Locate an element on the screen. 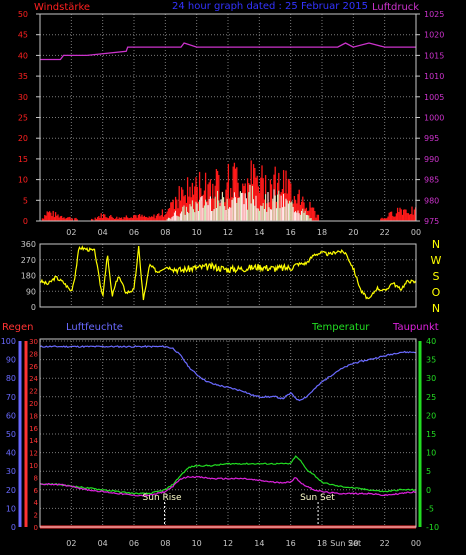  wind-time-label: 02 is located at coordinates (71, 232).